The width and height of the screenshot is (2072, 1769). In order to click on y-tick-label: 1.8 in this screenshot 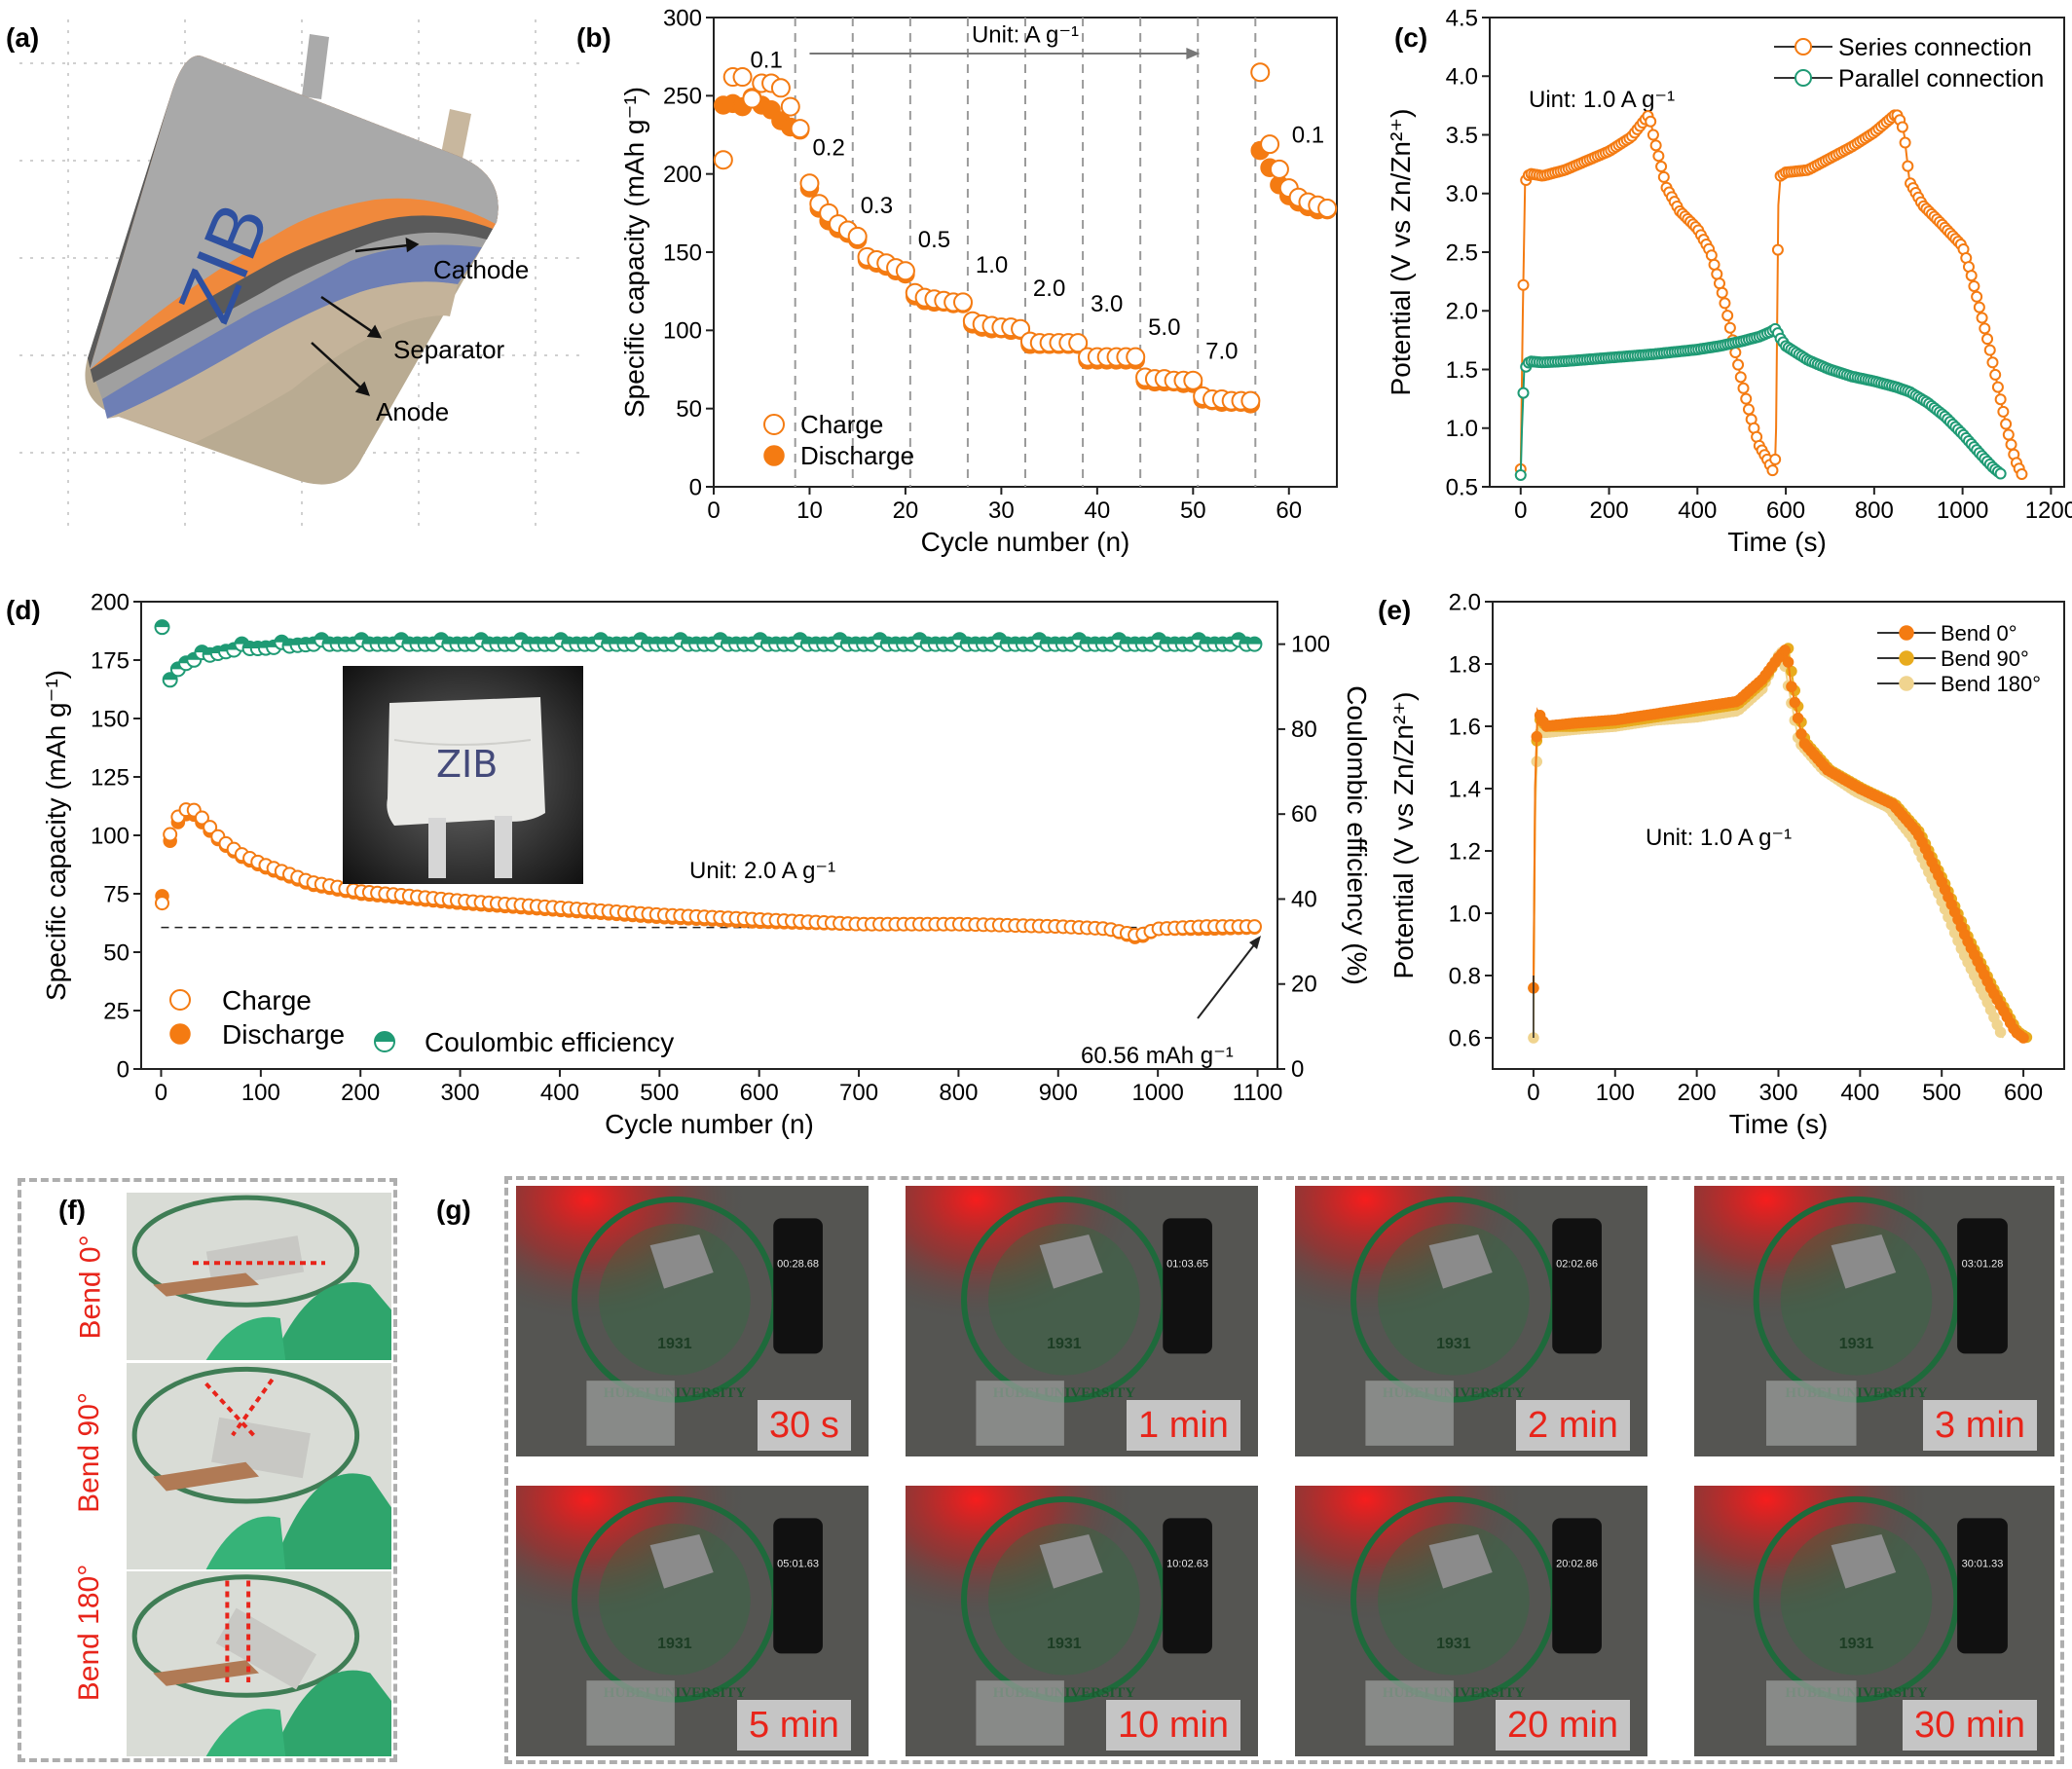, I will do `click(1465, 664)`.